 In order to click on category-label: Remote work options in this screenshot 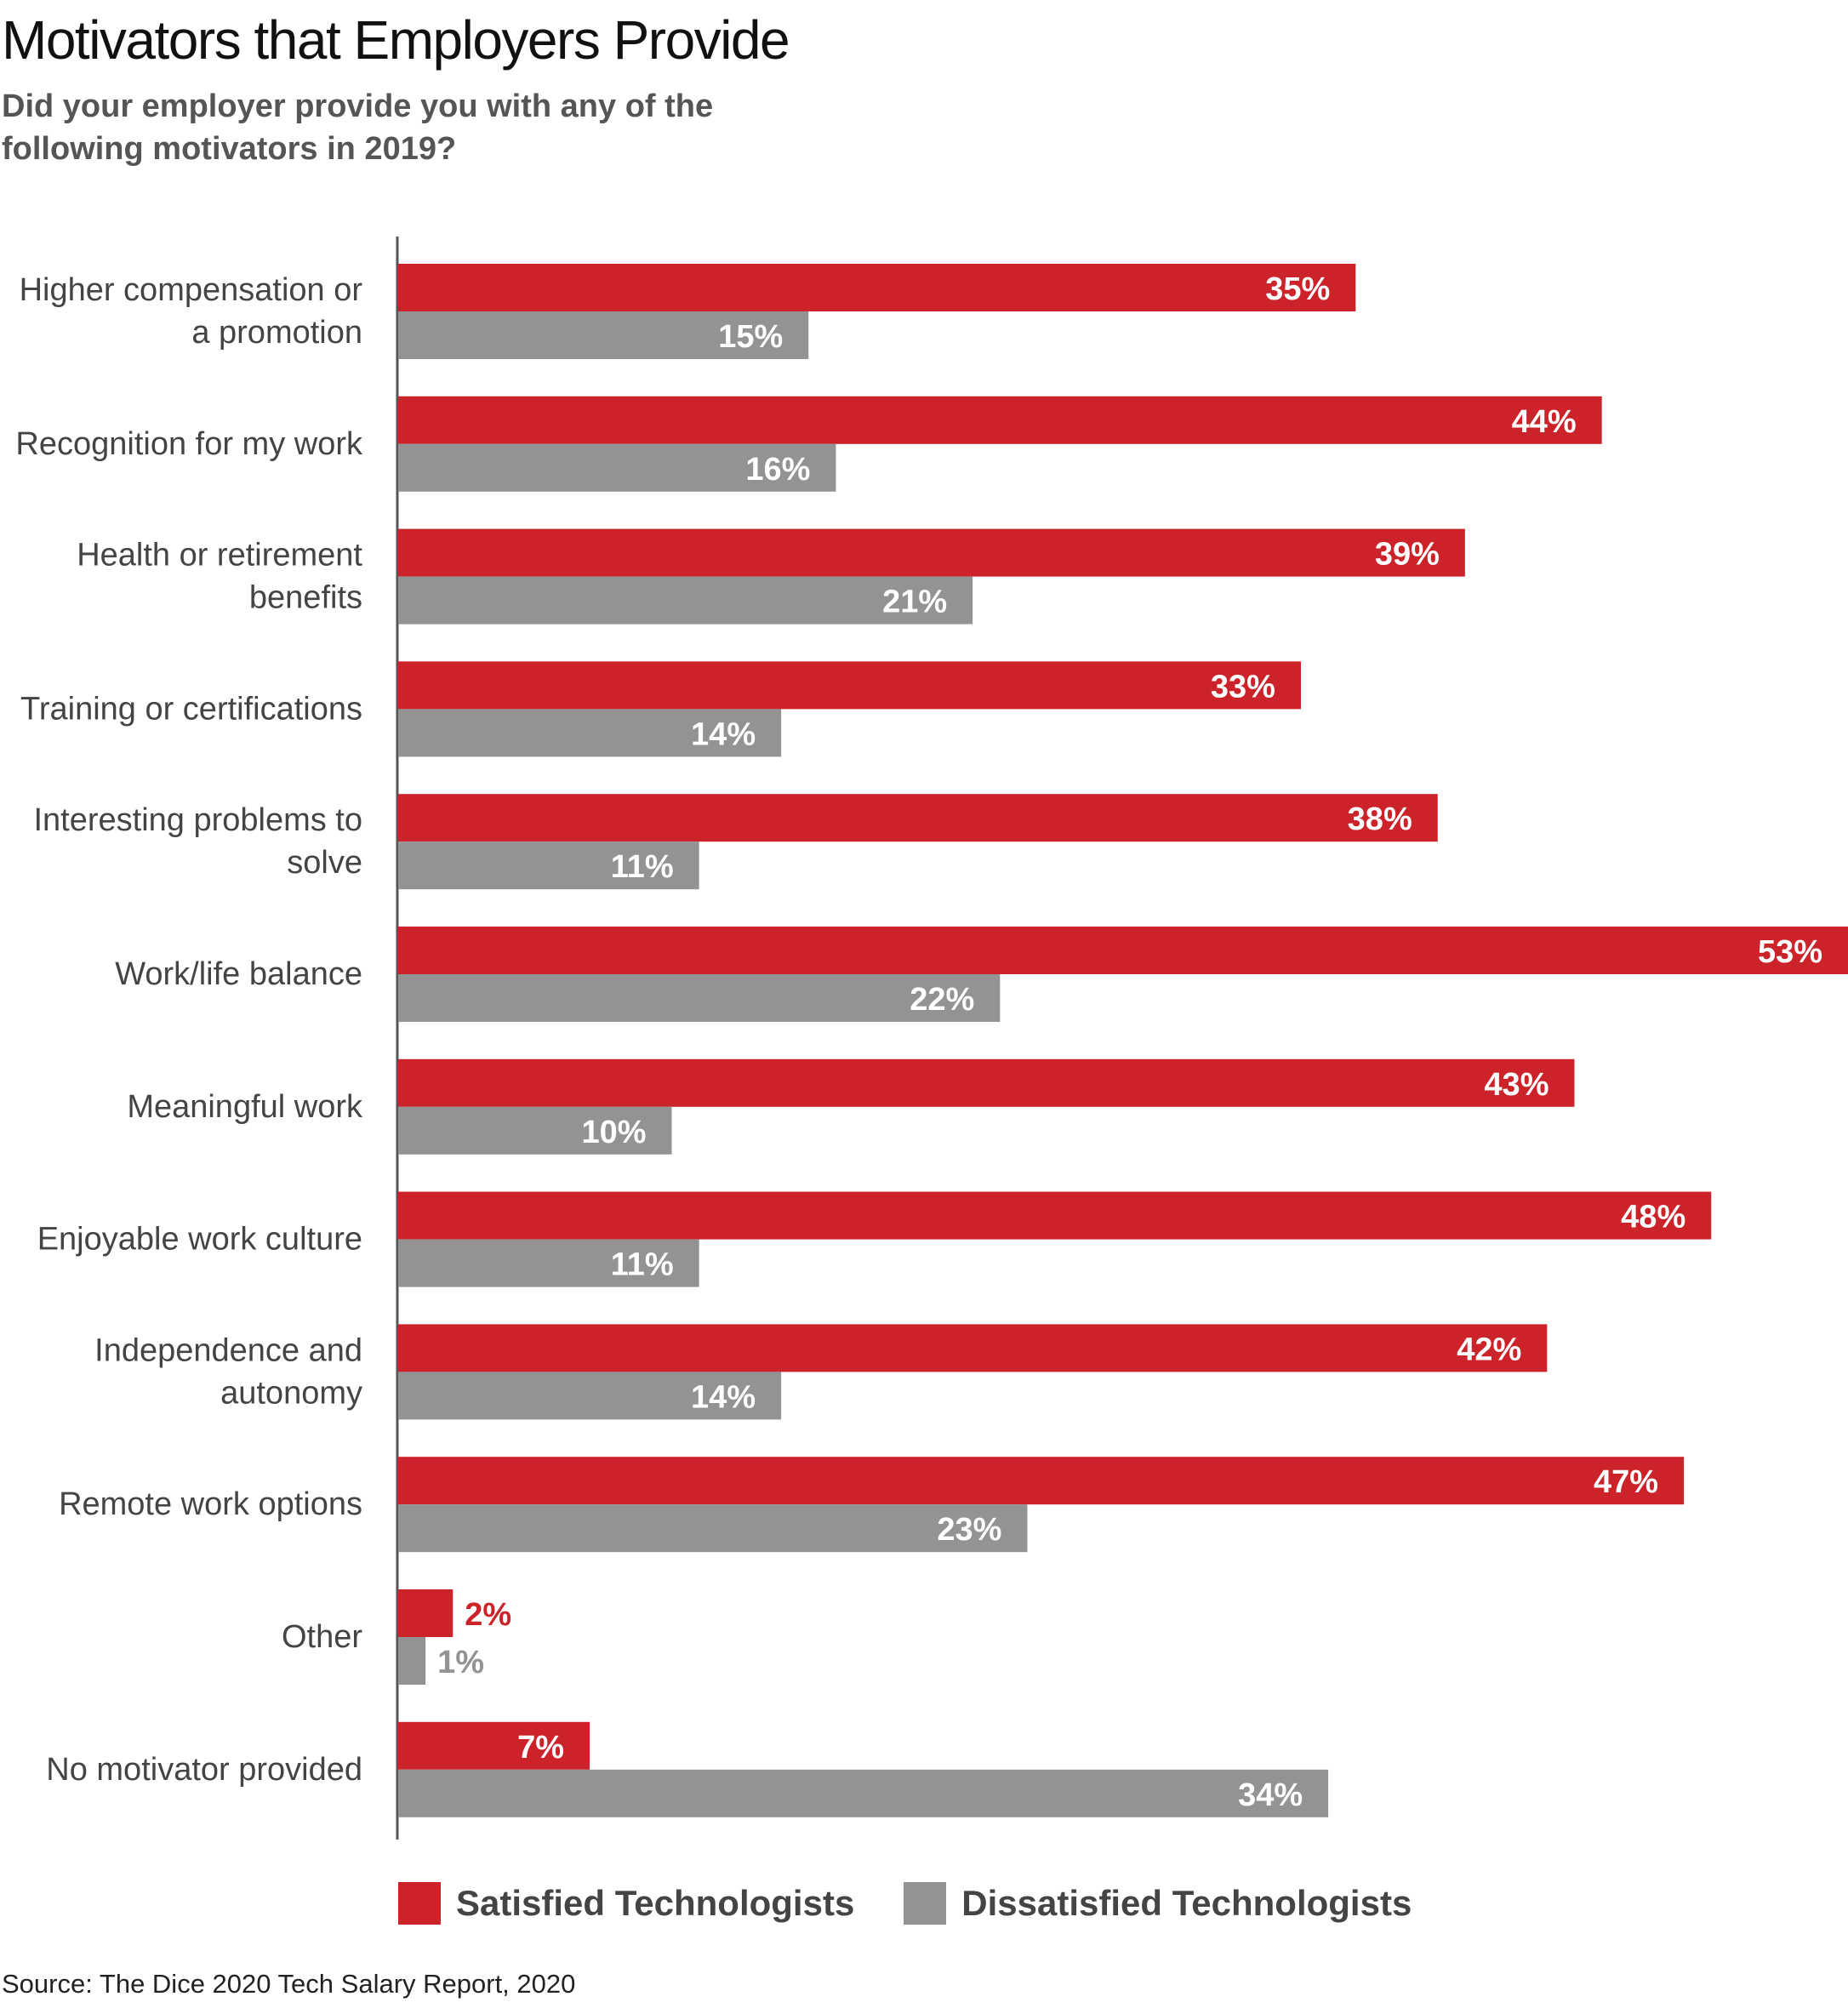, I will do `click(211, 1504)`.